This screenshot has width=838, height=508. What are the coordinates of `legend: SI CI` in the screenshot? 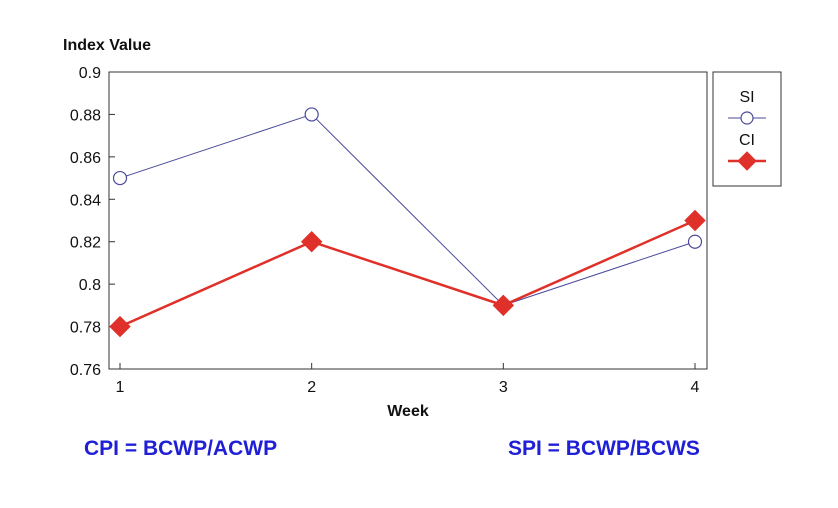 It's located at (747, 129).